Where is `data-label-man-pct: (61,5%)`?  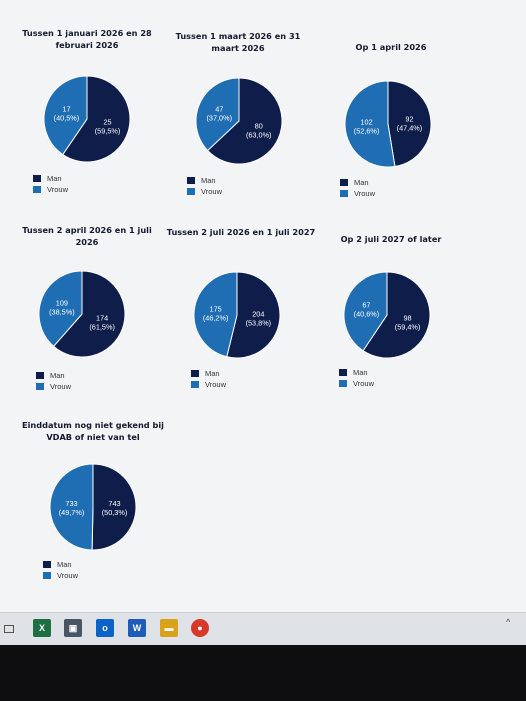 data-label-man-pct: (61,5%) is located at coordinates (102, 327).